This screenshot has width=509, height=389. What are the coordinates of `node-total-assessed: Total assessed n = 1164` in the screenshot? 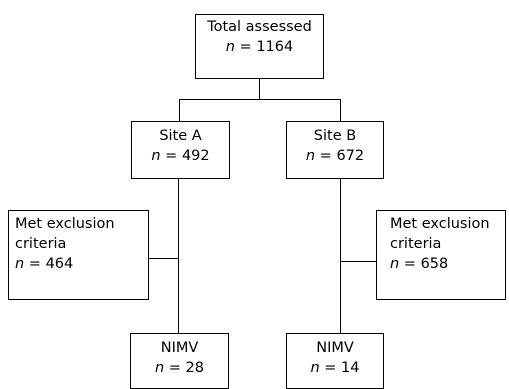 It's located at (259, 46).